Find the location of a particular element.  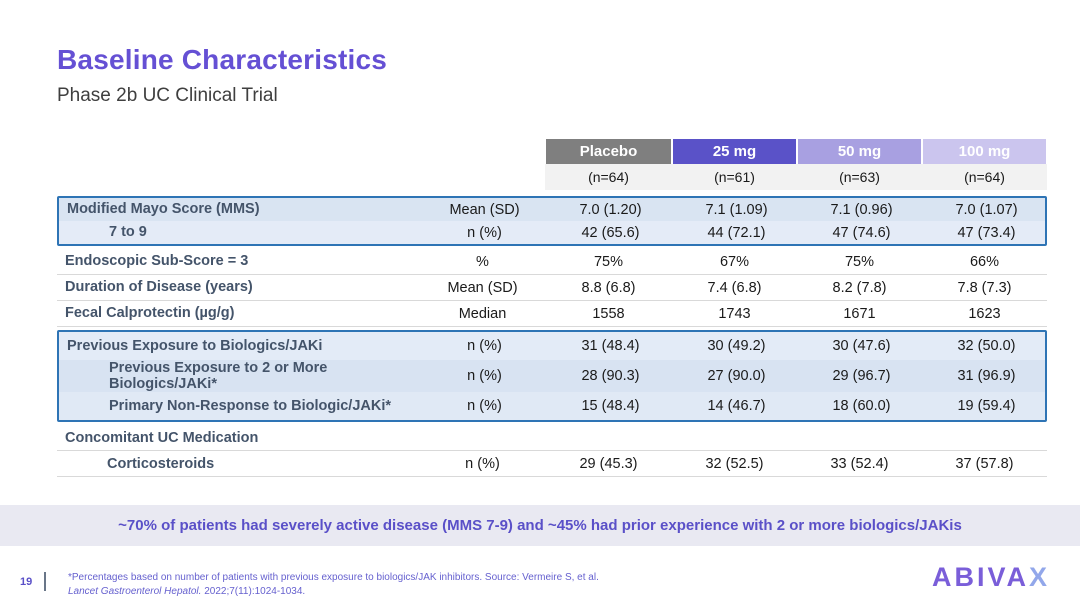

row-value: 29 (96.7) is located at coordinates (861, 376).